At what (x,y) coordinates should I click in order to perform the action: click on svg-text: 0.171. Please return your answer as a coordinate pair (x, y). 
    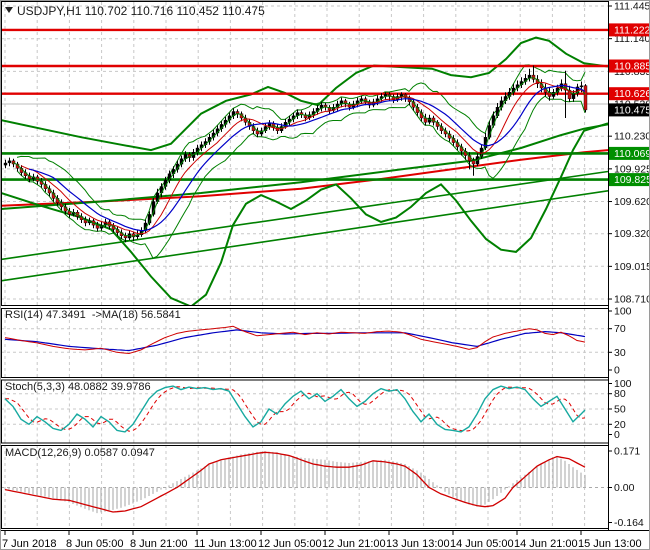
    Looking at the image, I should click on (627, 452).